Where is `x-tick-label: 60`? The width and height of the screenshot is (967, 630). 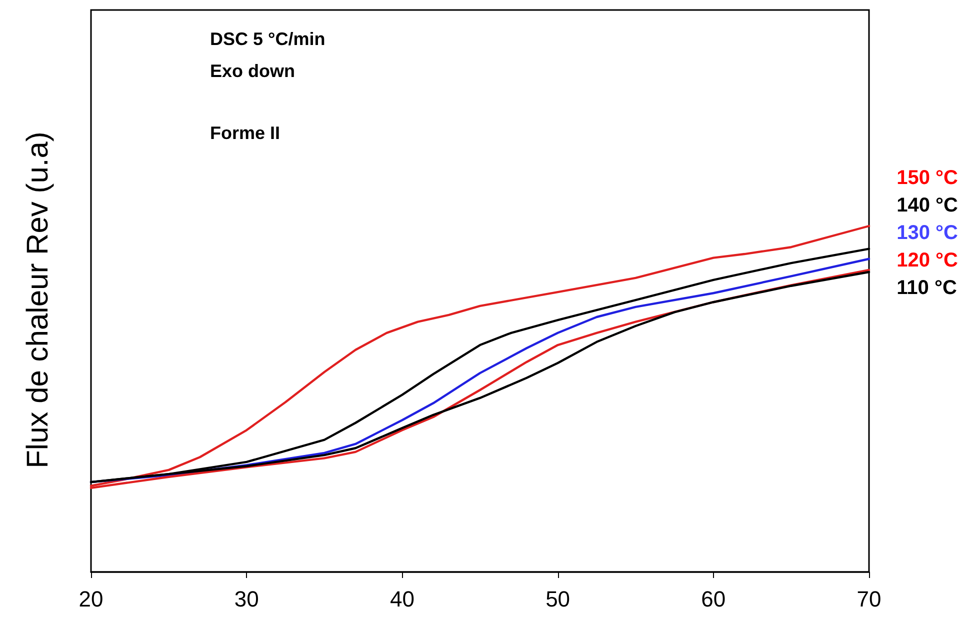 x-tick-label: 60 is located at coordinates (713, 599).